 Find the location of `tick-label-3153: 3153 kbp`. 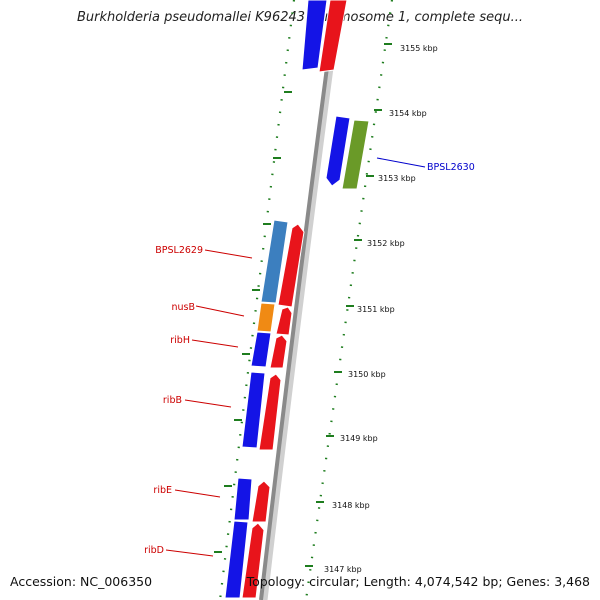

tick-label-3153: 3153 kbp is located at coordinates (397, 178).